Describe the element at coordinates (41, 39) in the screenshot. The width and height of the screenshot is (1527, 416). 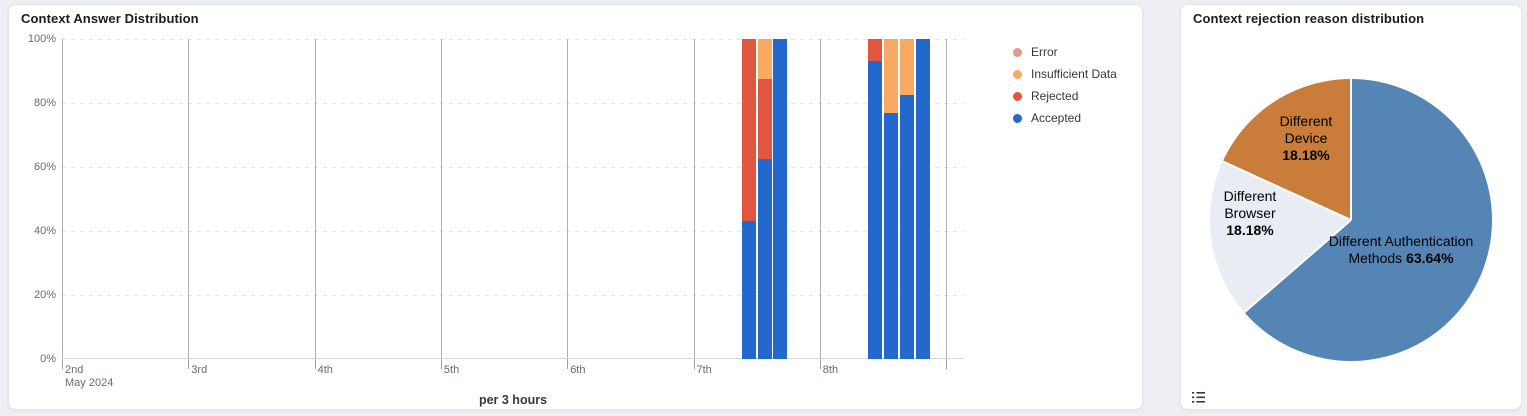
I see `y-axis-label: 100%` at that location.